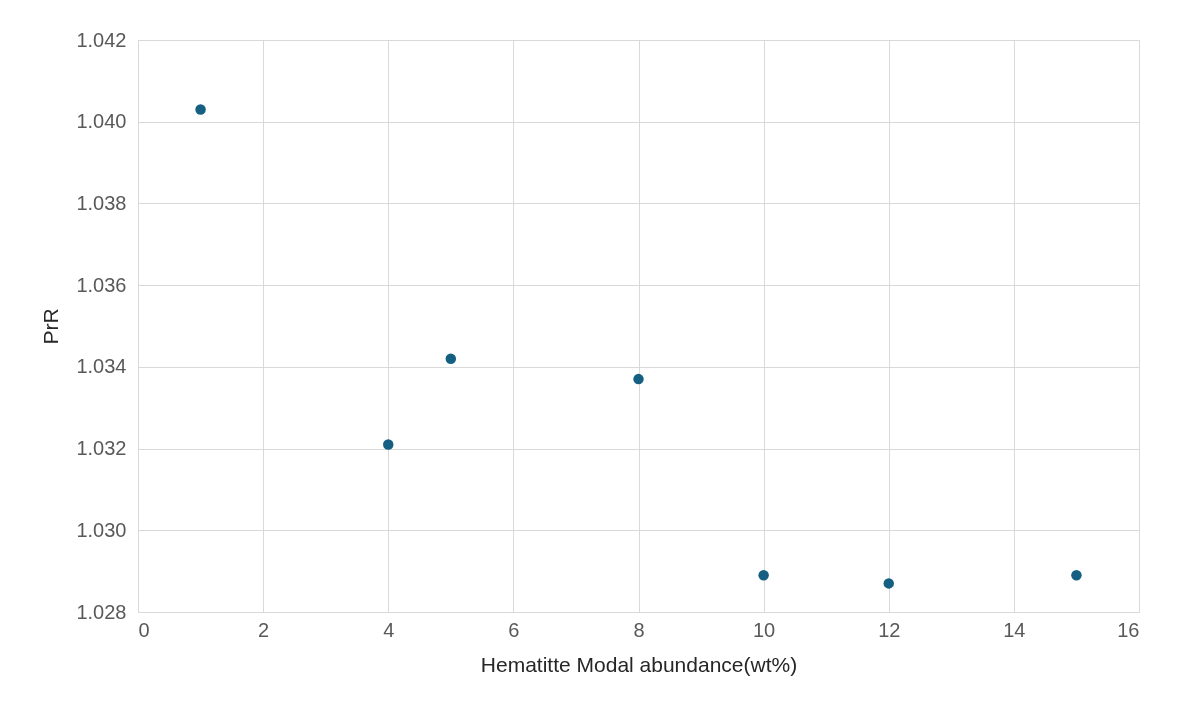  I want to click on x-tick-label: 8, so click(639, 629).